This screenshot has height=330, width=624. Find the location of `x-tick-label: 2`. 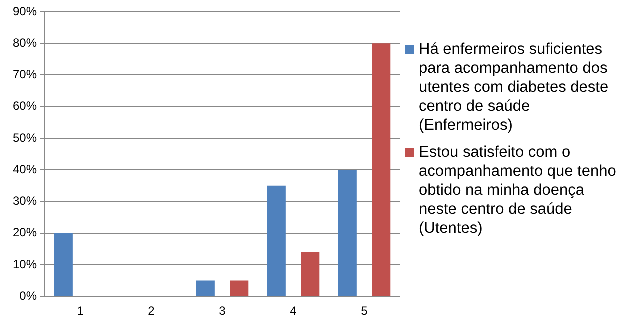

x-tick-label: 2 is located at coordinates (152, 311).